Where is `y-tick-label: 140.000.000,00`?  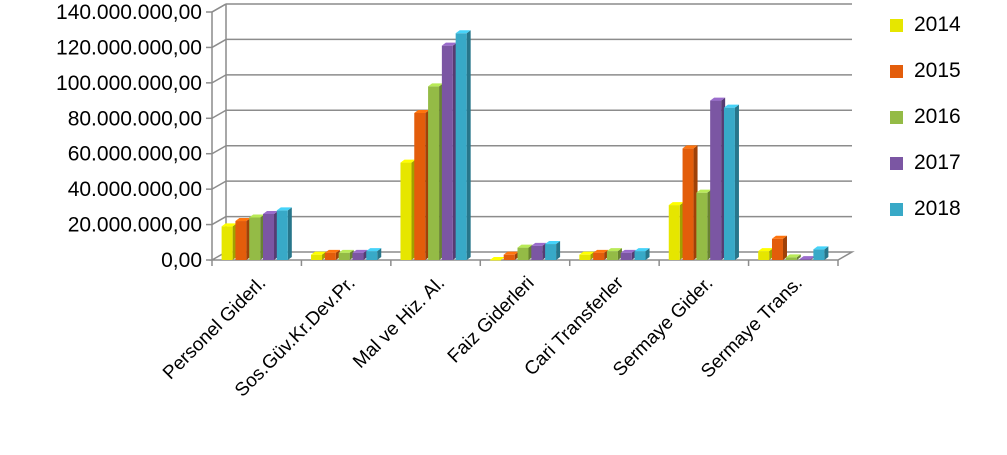
y-tick-label: 140.000.000,00 is located at coordinates (129, 12).